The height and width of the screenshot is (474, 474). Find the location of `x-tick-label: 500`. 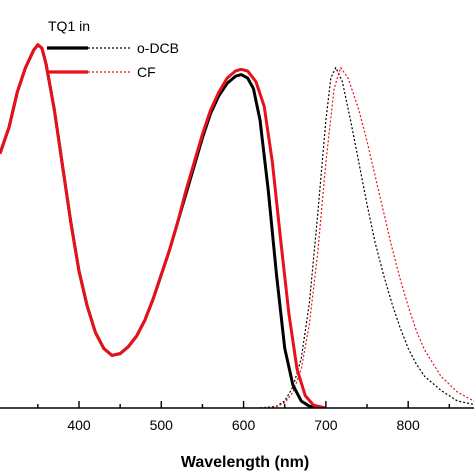

x-tick-label: 500 is located at coordinates (162, 425).